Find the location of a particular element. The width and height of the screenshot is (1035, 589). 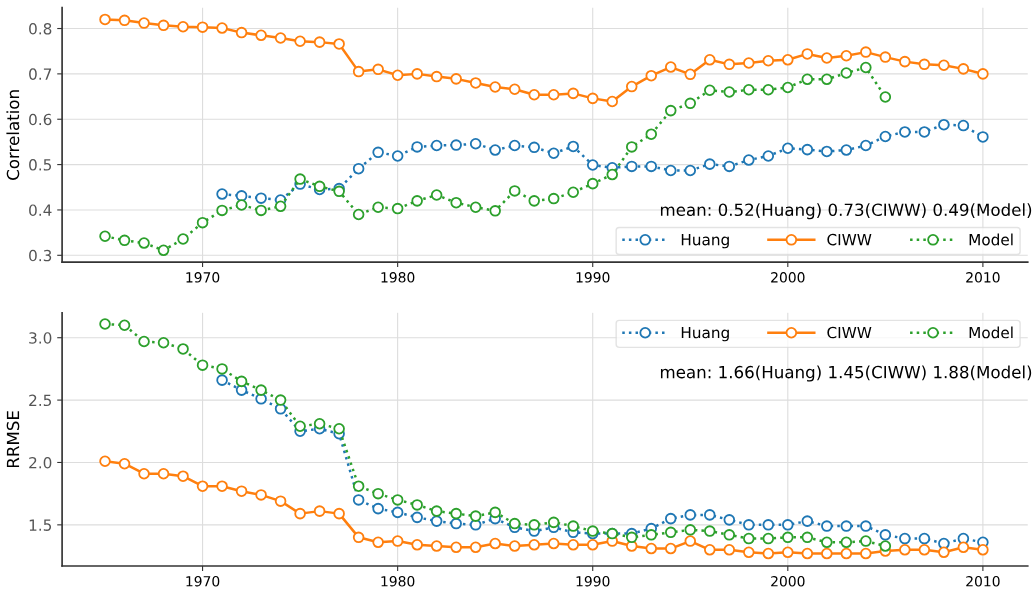

y-tick-label: 0.7 is located at coordinates (40, 74).